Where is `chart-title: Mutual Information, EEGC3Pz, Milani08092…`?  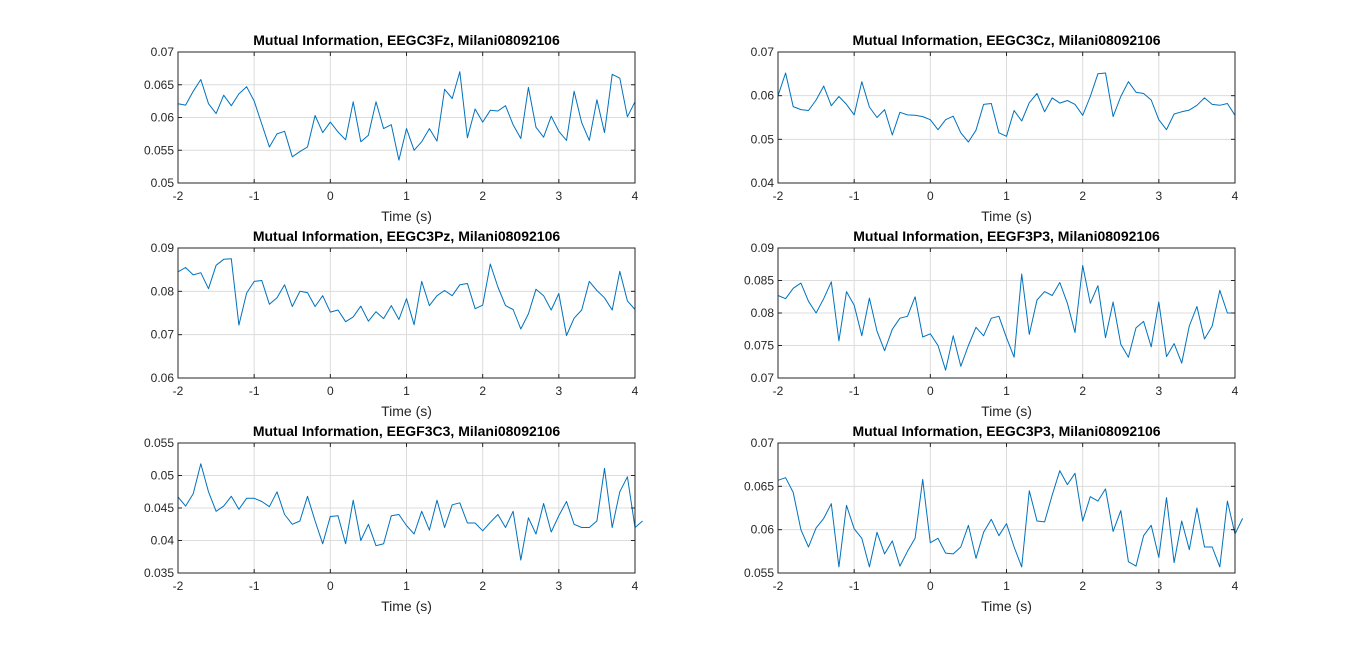 chart-title: Mutual Information, EEGC3Pz, Milani08092… is located at coordinates (407, 236).